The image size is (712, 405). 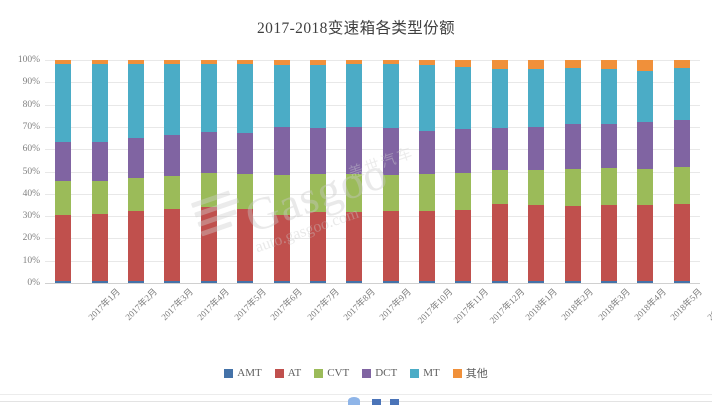 I want to click on legend-item-mt: MT, so click(x=425, y=373).